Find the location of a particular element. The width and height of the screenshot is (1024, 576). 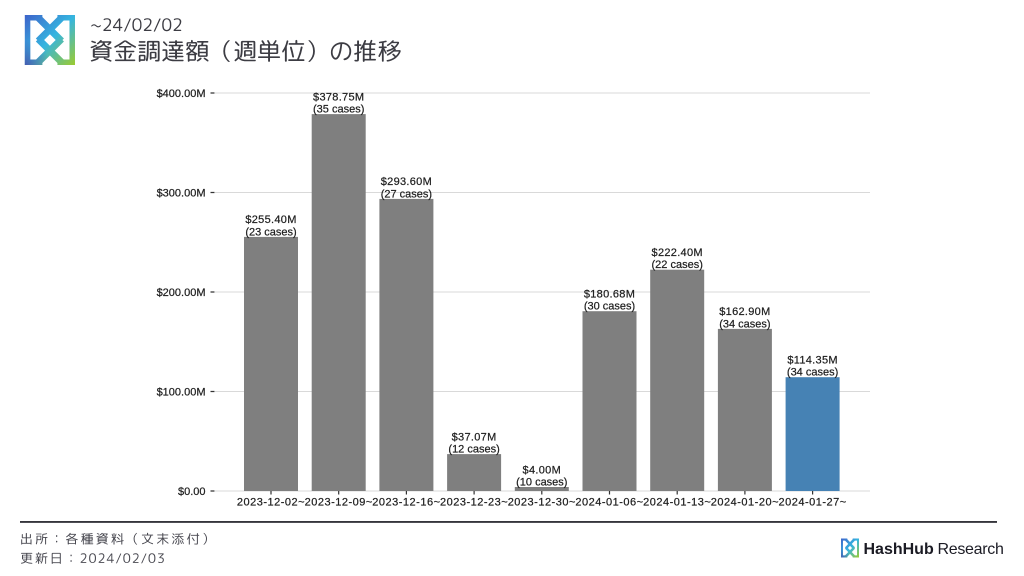

svg-text: 2023-12-09~ is located at coordinates (339, 503).